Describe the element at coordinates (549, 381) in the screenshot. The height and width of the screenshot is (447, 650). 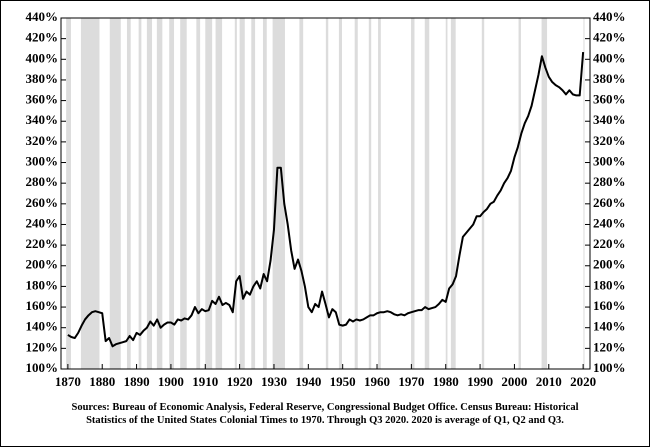
I see `x-tick-label: 2010` at that location.